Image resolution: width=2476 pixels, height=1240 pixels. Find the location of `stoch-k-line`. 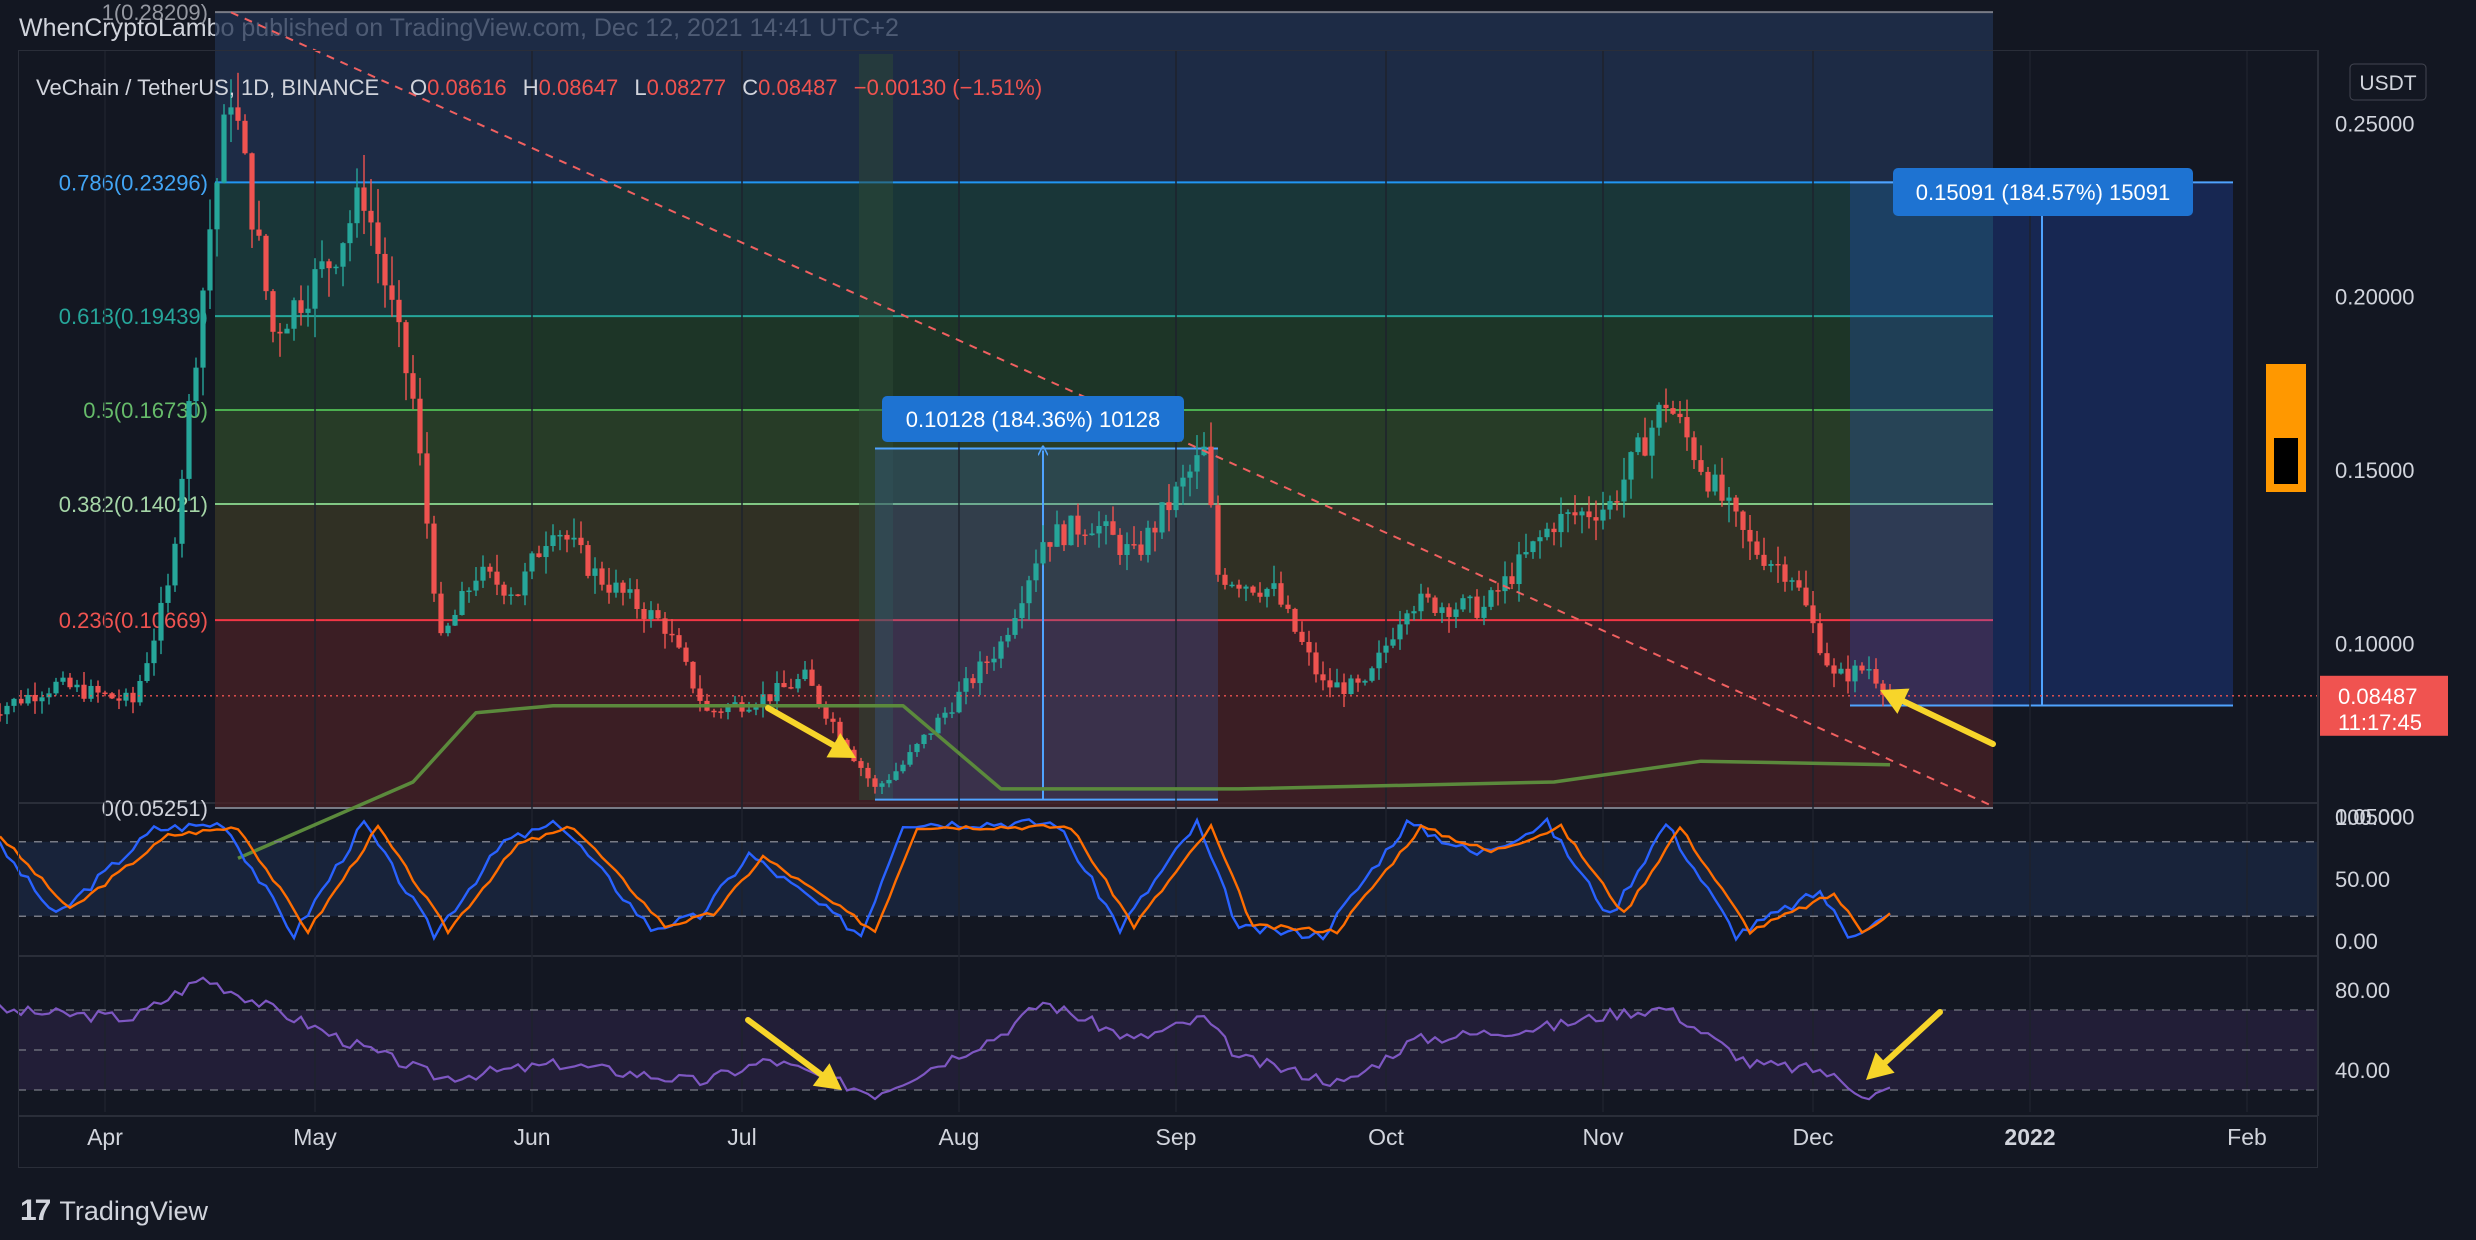

stoch-k-line is located at coordinates (945, 879).